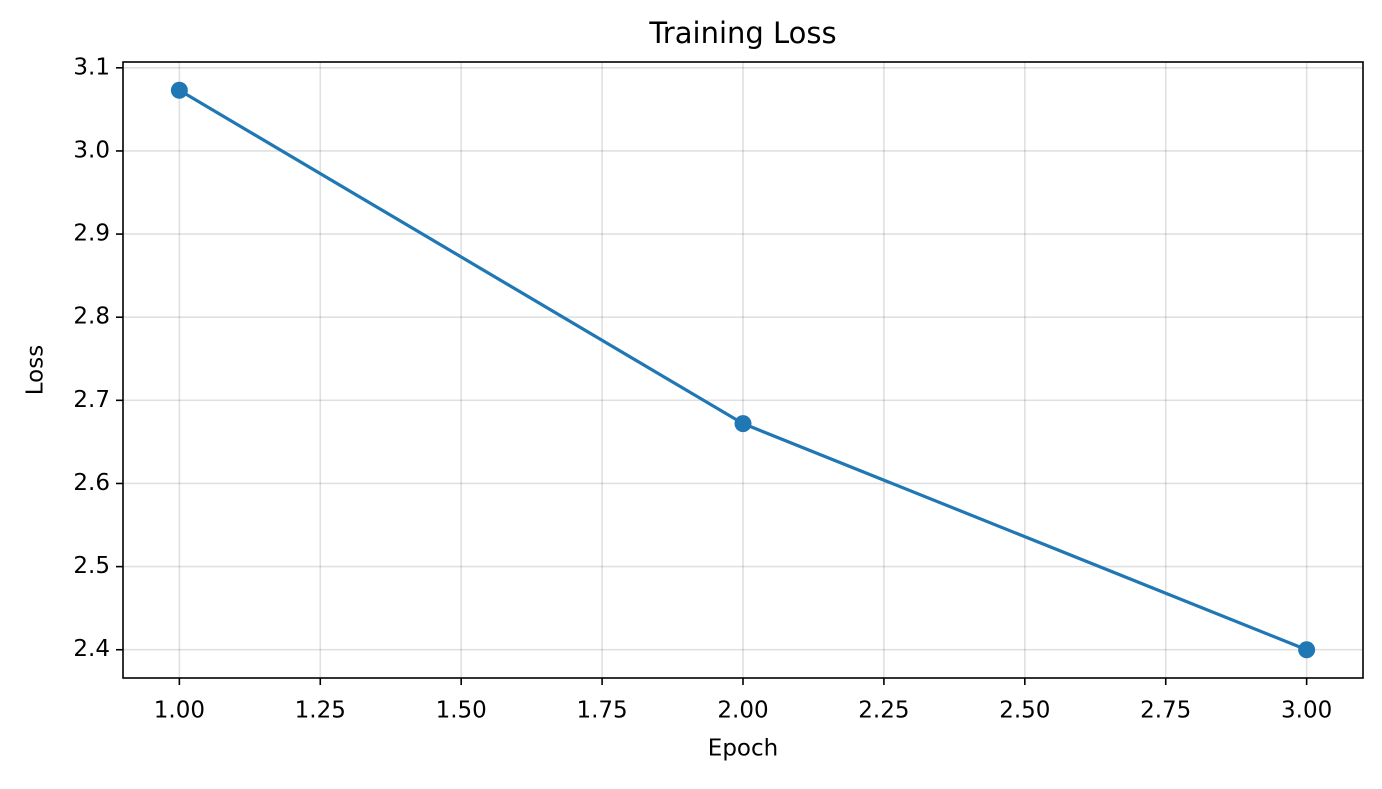 The height and width of the screenshot is (789, 1382). Describe the element at coordinates (320, 711) in the screenshot. I see `x-tick-label: 1.25` at that location.